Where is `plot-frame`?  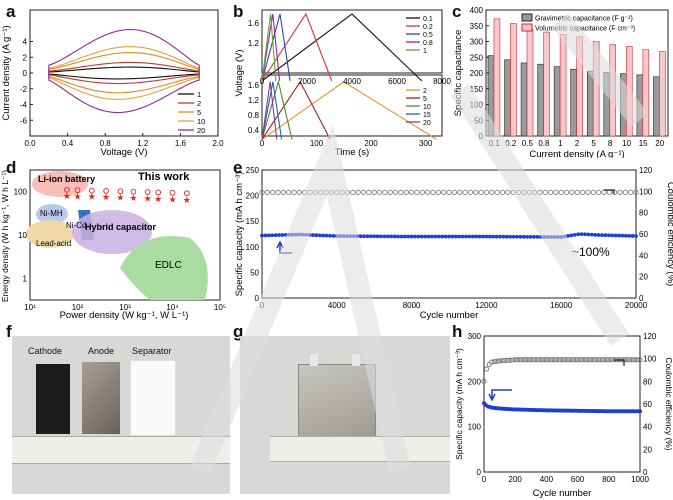
plot-frame is located at coordinates (124, 73).